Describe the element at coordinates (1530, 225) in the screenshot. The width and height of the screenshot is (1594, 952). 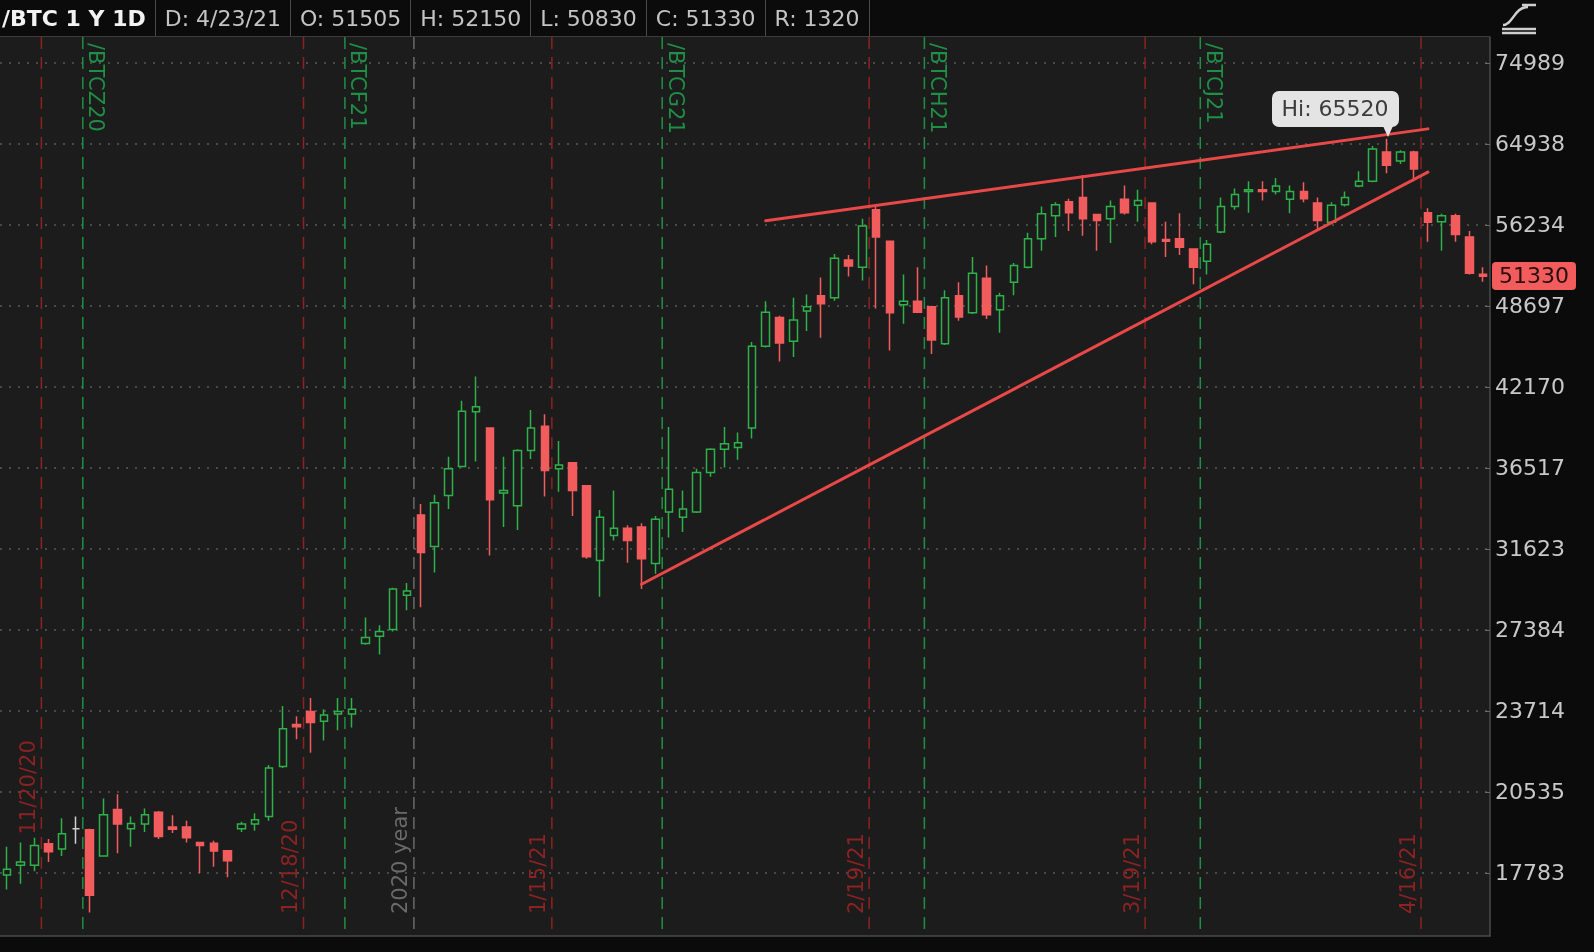
I see `y-tick-label: 56234` at that location.